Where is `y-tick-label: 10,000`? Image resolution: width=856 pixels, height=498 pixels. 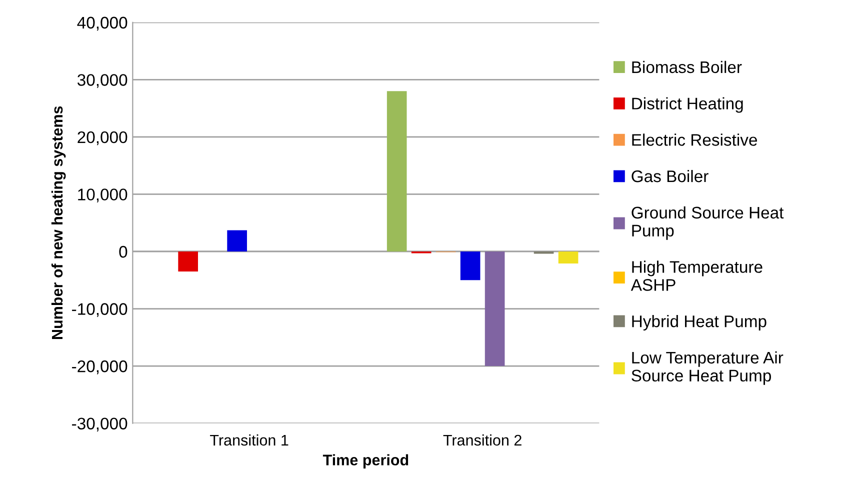 y-tick-label: 10,000 is located at coordinates (103, 195).